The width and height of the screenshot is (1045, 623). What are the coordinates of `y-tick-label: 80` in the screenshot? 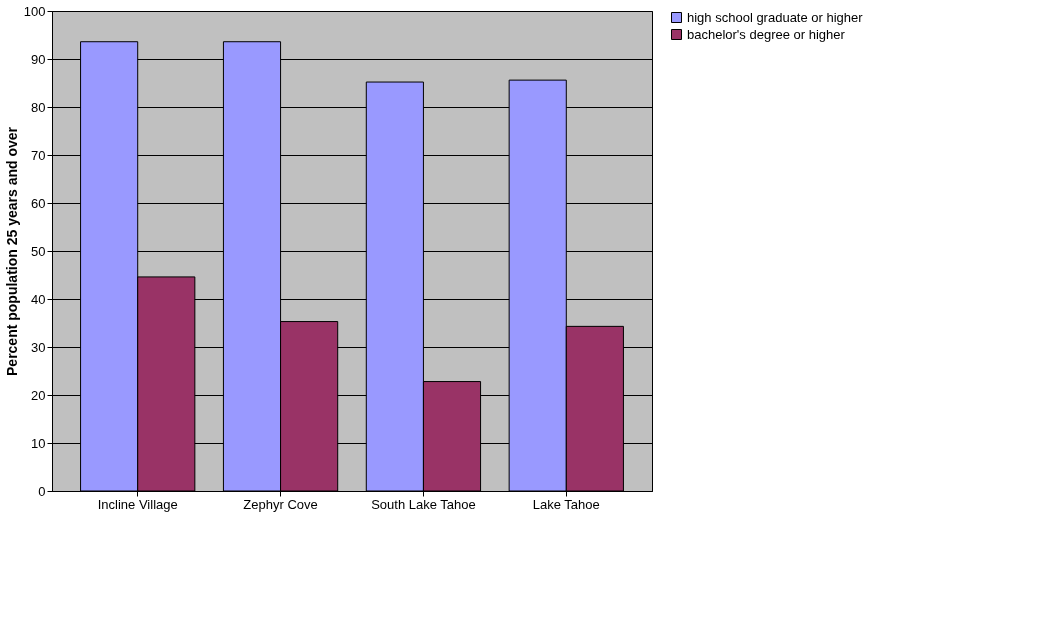 It's located at (38, 107).